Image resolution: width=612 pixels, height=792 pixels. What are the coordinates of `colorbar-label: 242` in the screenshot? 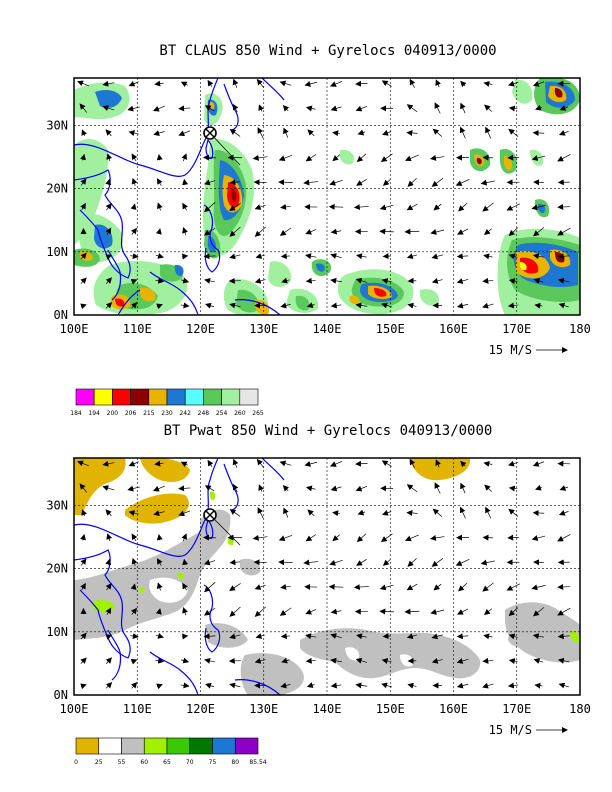 It's located at (185, 413).